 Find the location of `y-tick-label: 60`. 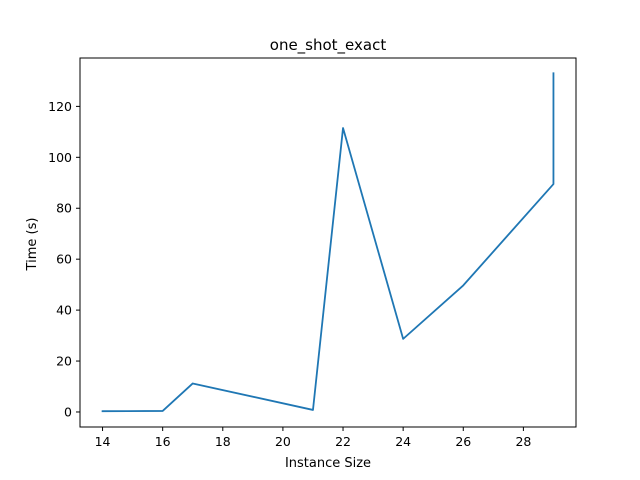

y-tick-label: 60 is located at coordinates (64, 259).